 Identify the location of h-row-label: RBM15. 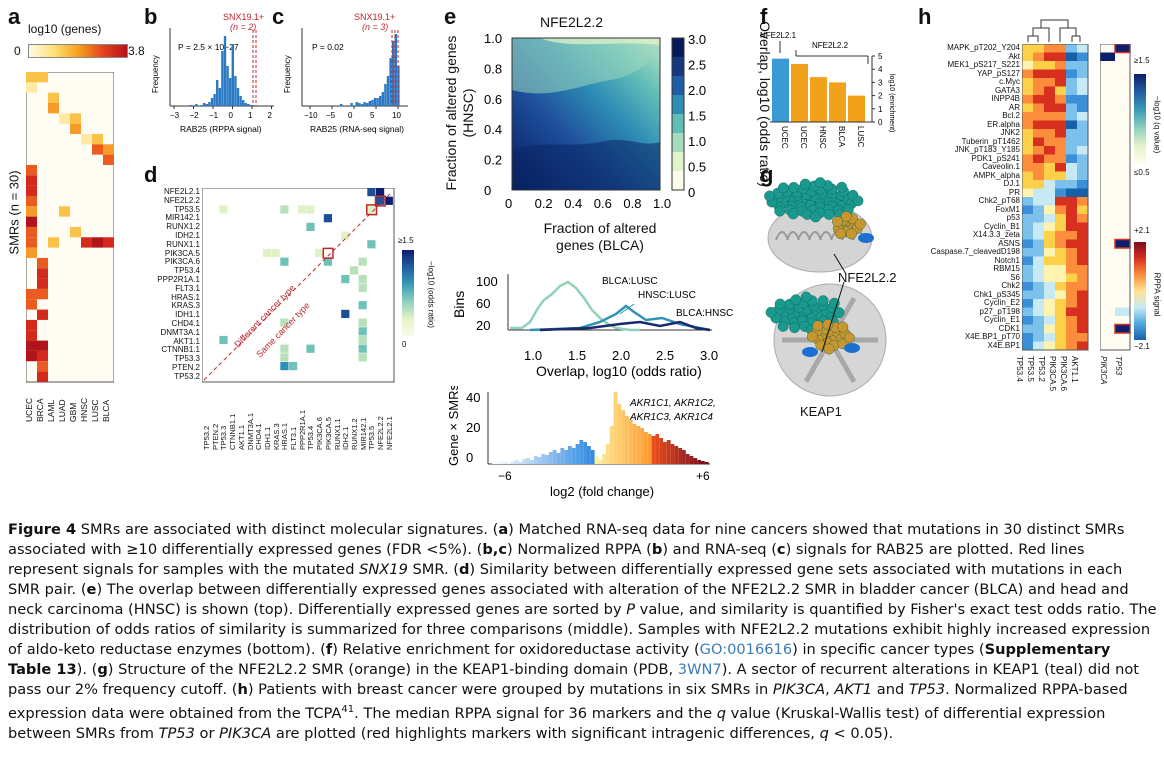
(1006, 268).